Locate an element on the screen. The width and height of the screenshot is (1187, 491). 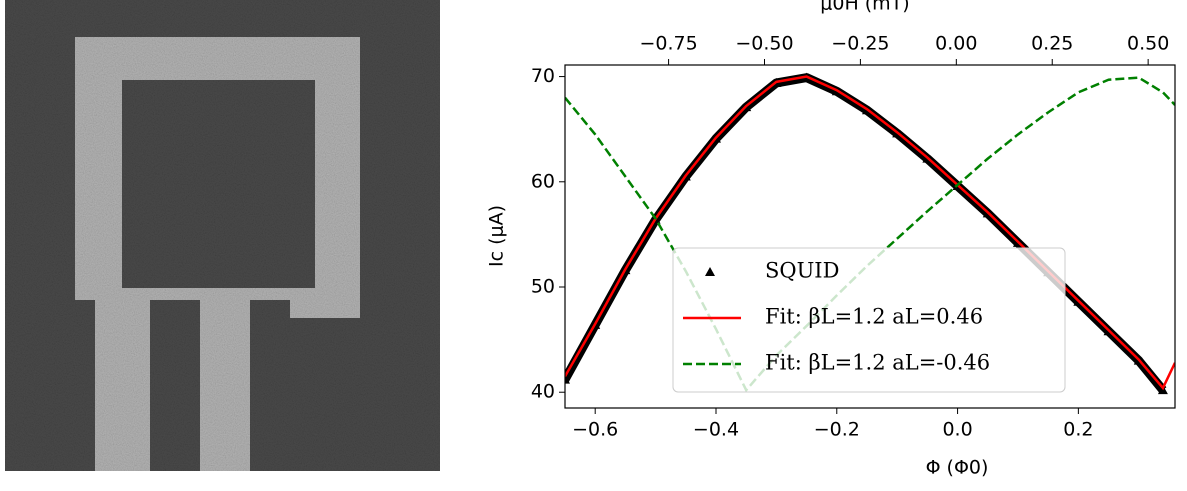
x-tick-label: −0.6 is located at coordinates (595, 430).